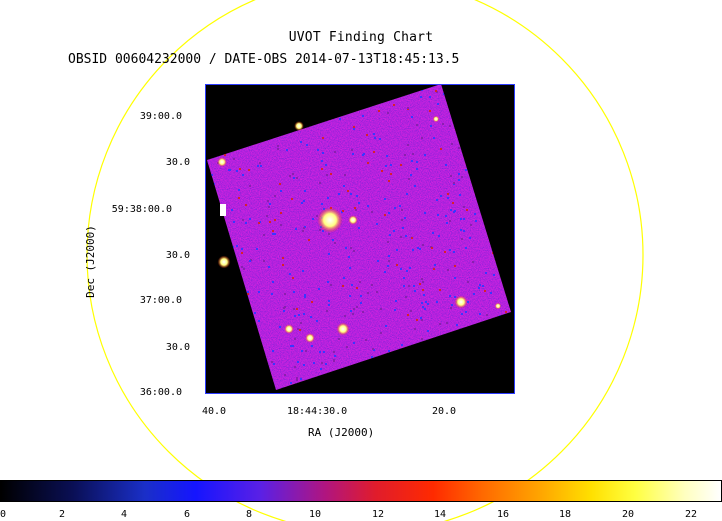  I want to click on colorbar-tick-label: 20, so click(628, 514).